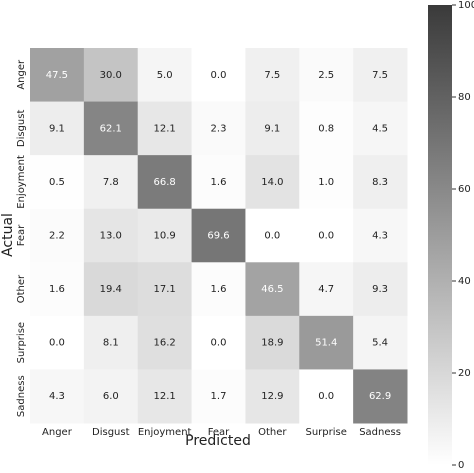 This screenshot has width=474, height=473. I want to click on cell-label: 19.4, so click(111, 289).